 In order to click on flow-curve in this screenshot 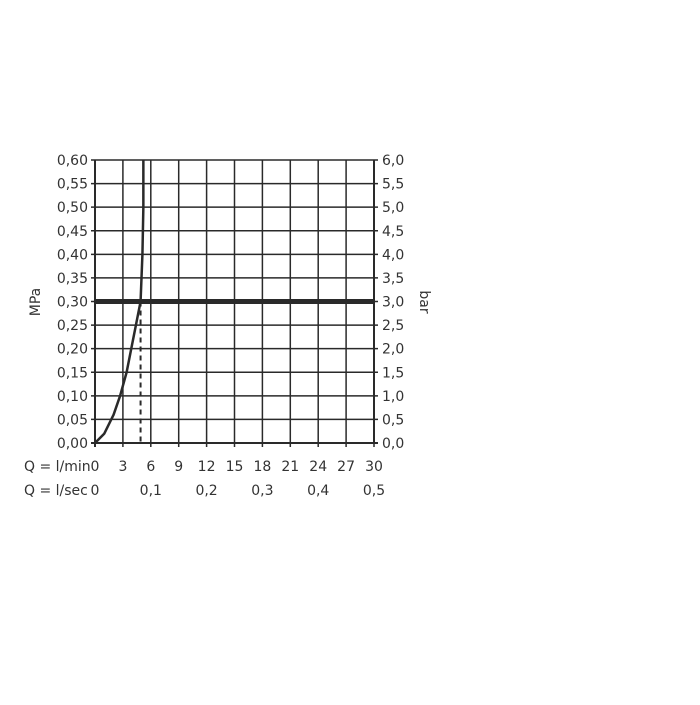, I will do `click(119, 302)`.